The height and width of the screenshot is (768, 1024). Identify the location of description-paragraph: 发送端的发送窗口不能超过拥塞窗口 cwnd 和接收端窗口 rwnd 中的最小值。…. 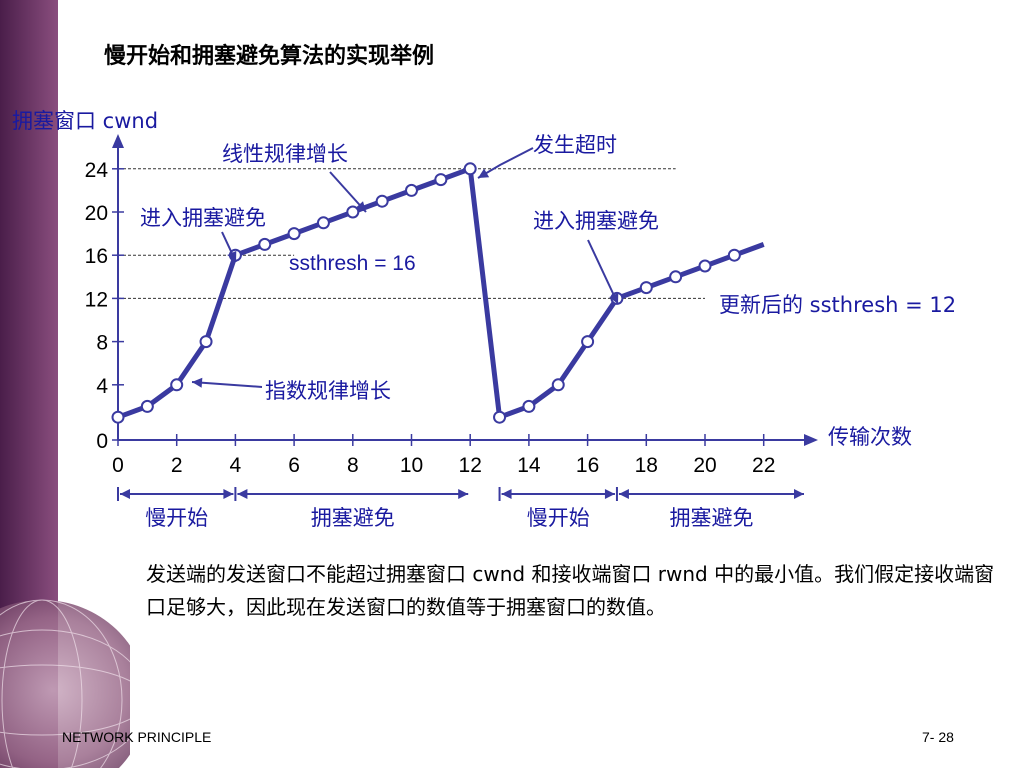
(570, 590).